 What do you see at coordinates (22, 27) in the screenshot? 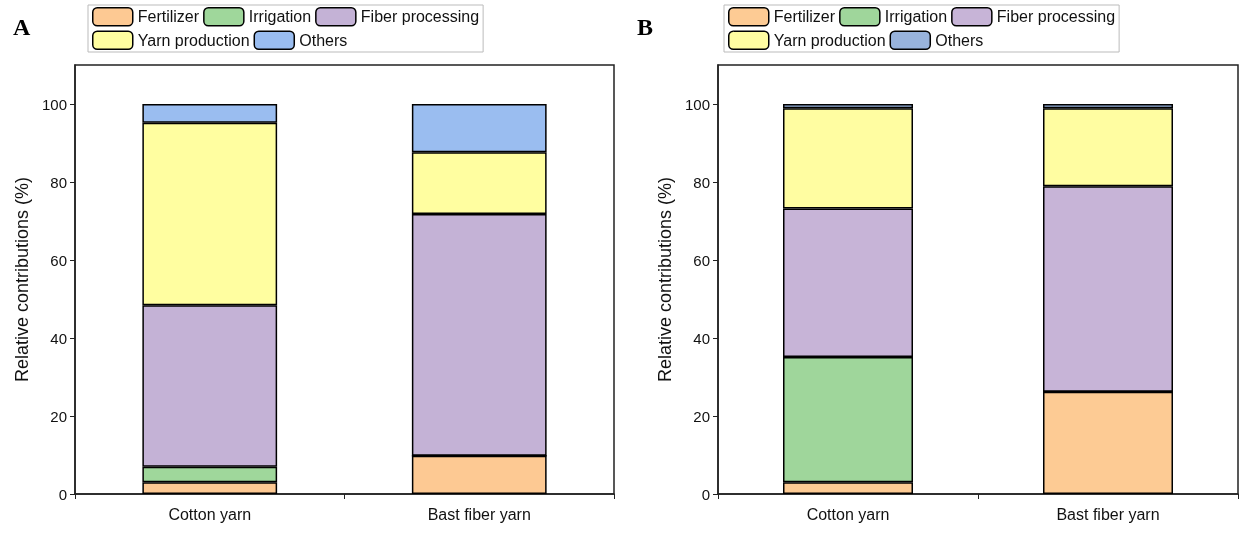
I see `chart-title: A` at bounding box center [22, 27].